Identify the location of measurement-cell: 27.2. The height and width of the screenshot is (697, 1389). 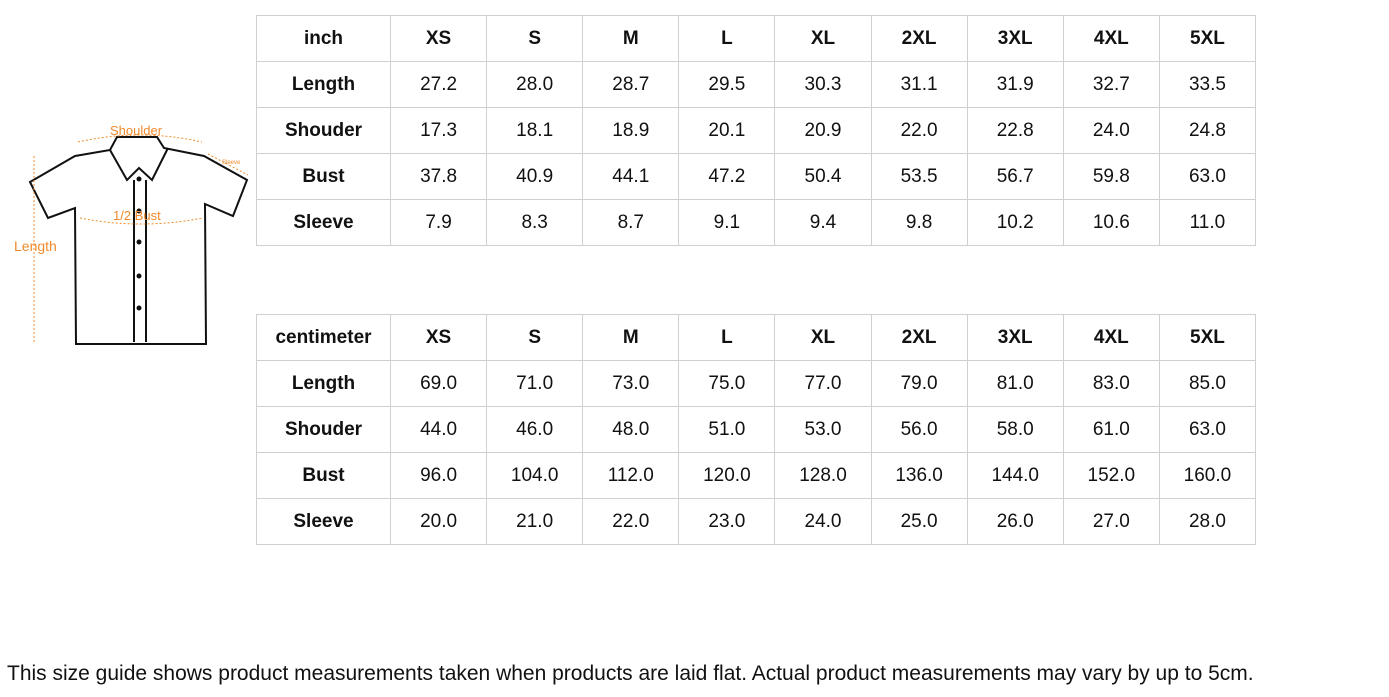
(438, 84).